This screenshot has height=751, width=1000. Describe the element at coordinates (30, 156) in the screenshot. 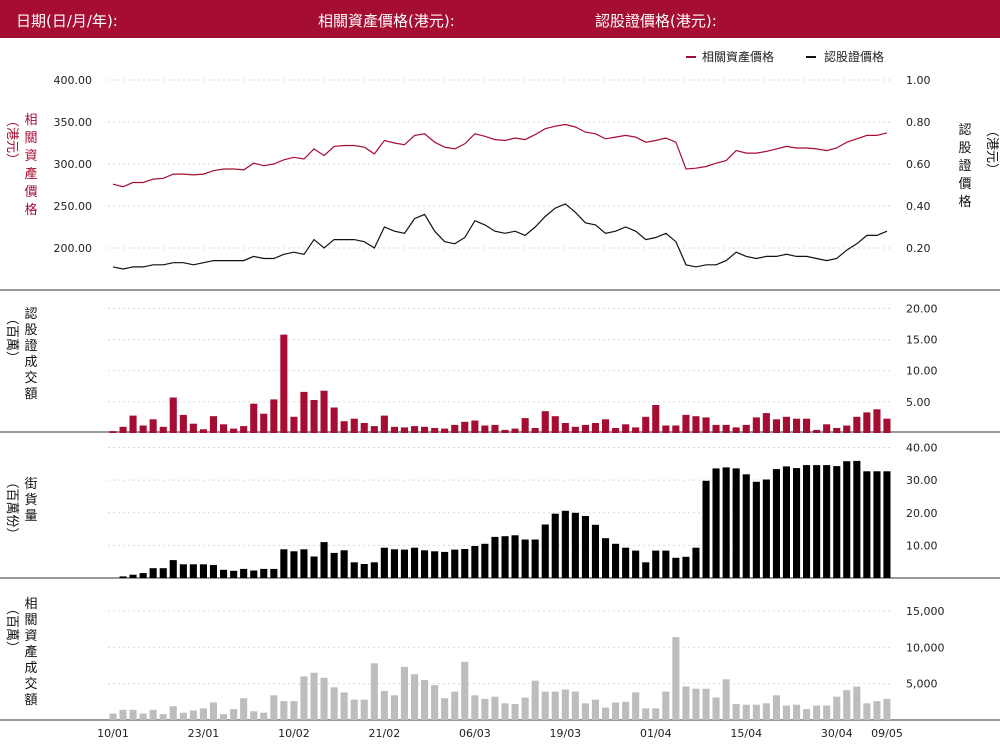

I see `left-axis-label: 資` at that location.